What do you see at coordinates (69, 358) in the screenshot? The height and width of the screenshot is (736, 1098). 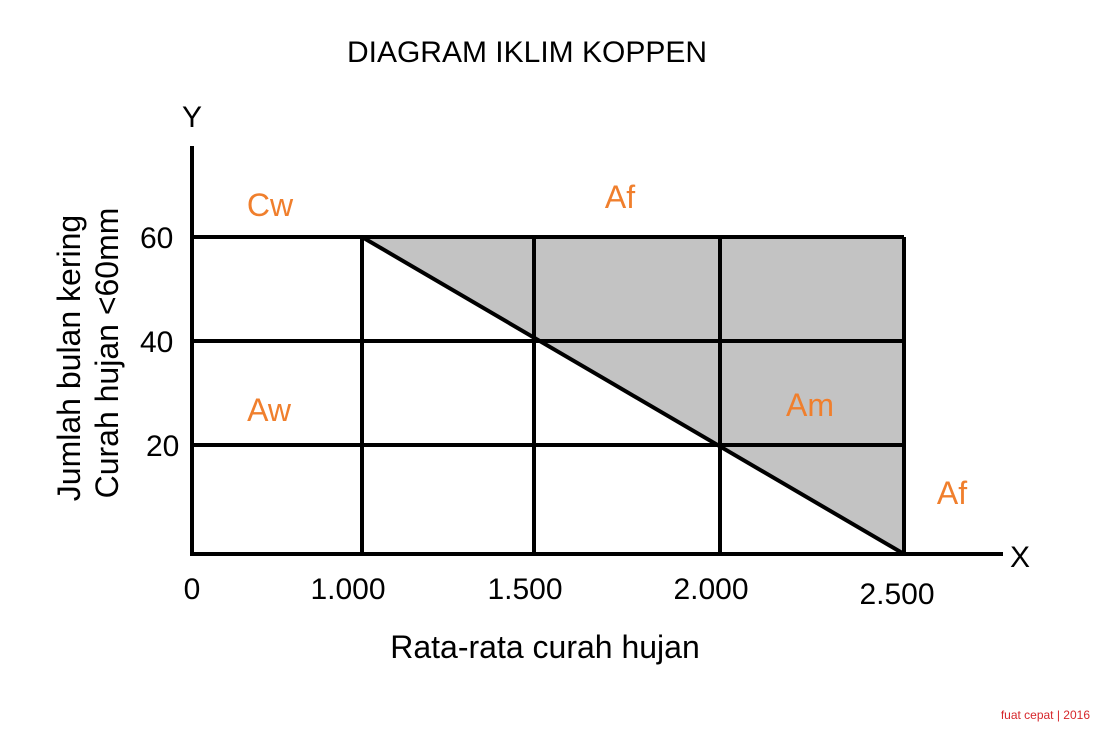 I see `y-axis-title-line1: Jumlah bulan kering` at bounding box center [69, 358].